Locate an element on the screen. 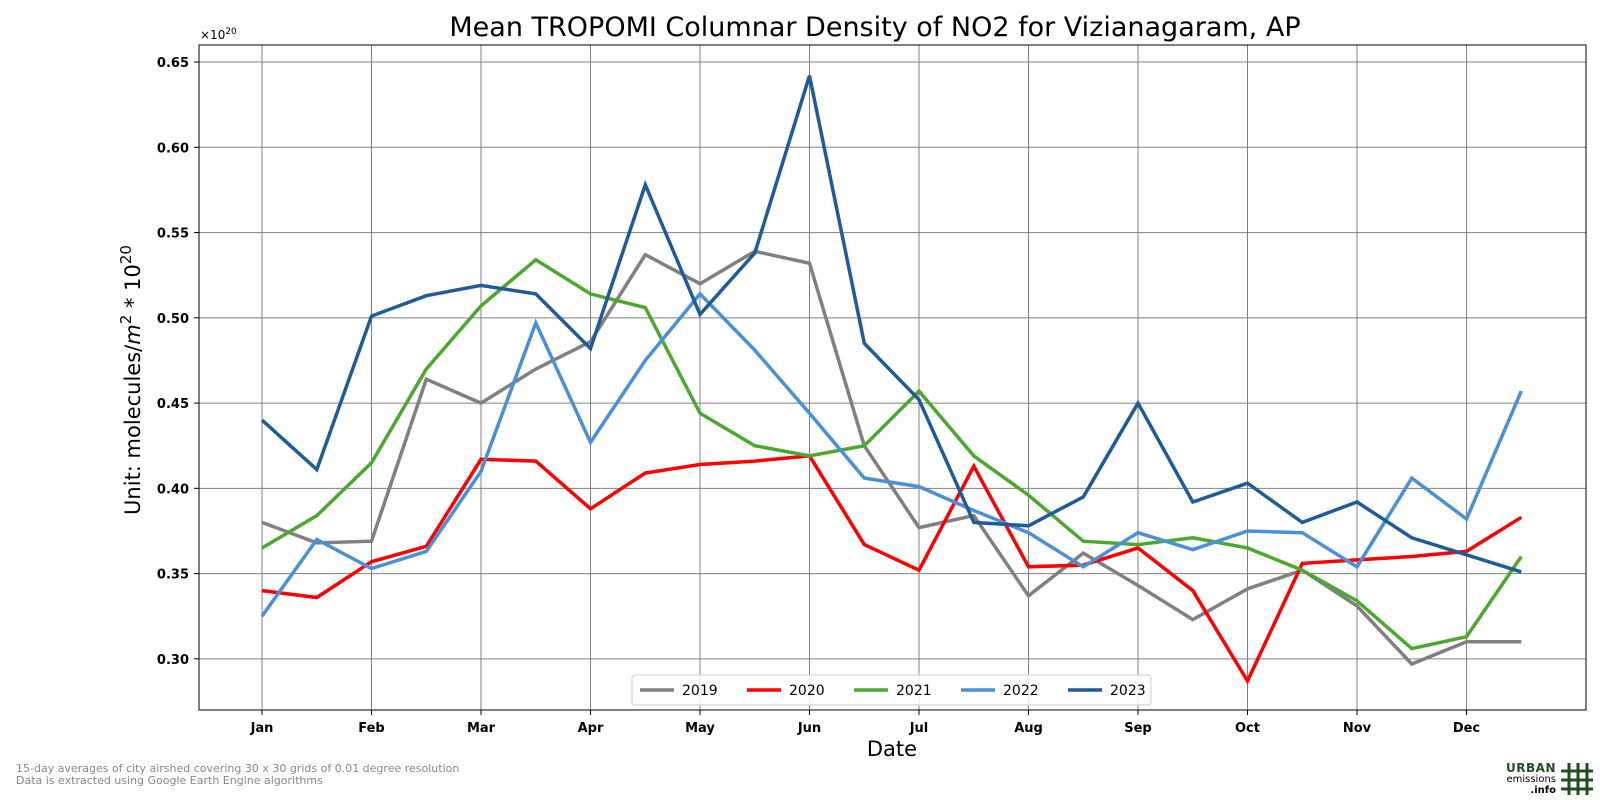 The width and height of the screenshot is (1600, 800). x-tick-label: Jun is located at coordinates (809, 728).